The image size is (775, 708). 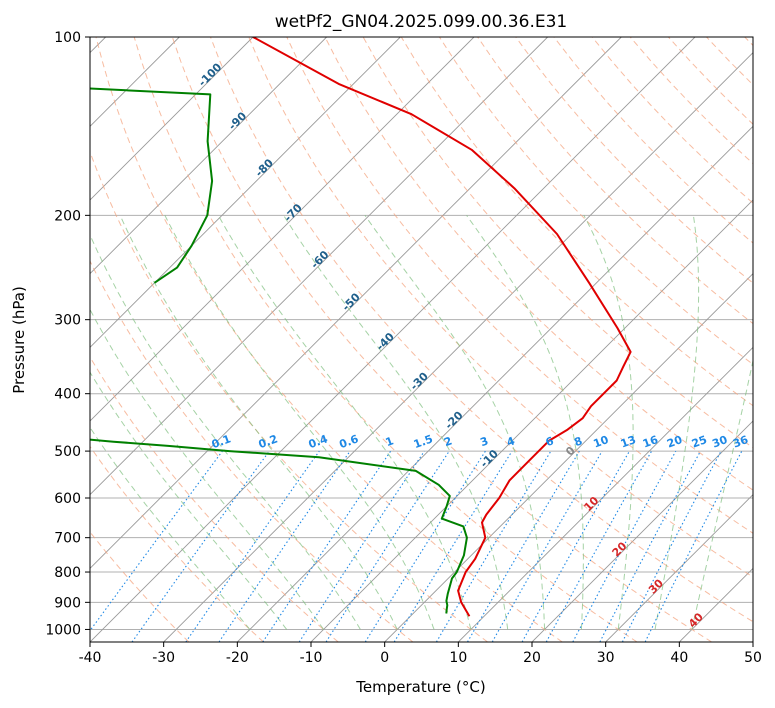 What do you see at coordinates (719, 442) in the screenshot?
I see `mixing-ratio-label: 30` at bounding box center [719, 442].